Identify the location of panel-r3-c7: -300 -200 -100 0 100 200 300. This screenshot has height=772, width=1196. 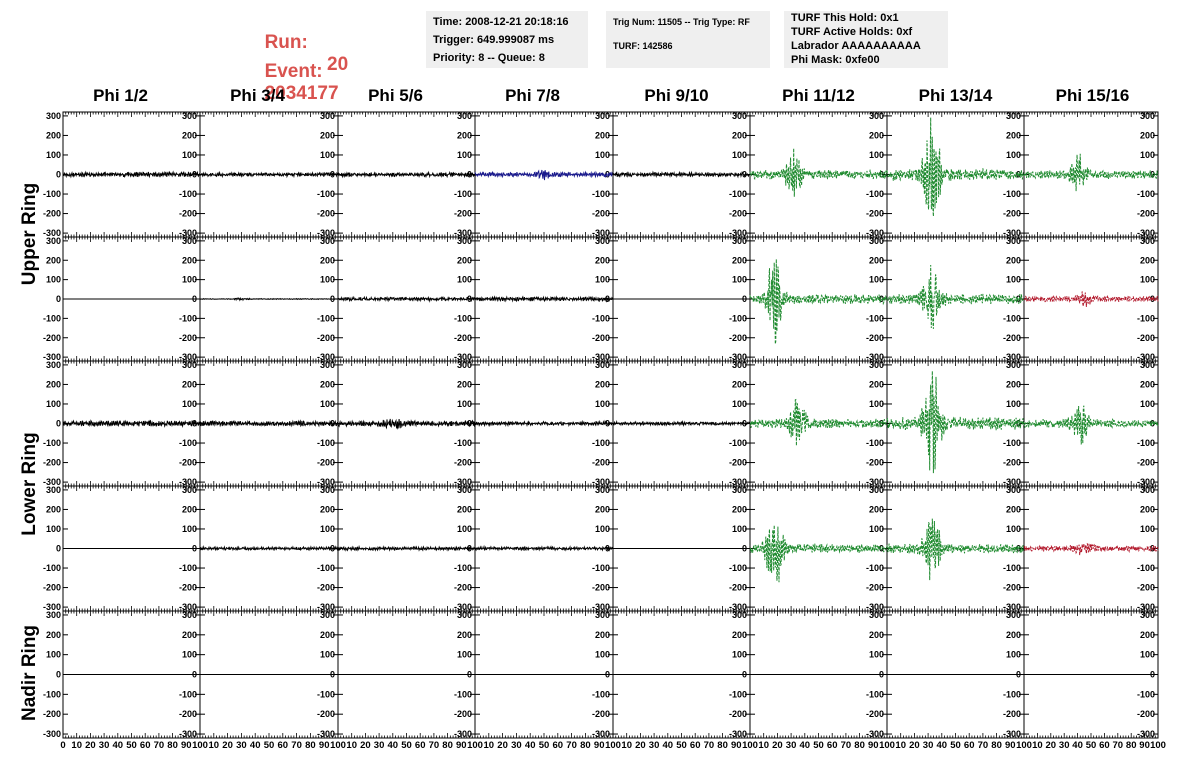
(955, 423).